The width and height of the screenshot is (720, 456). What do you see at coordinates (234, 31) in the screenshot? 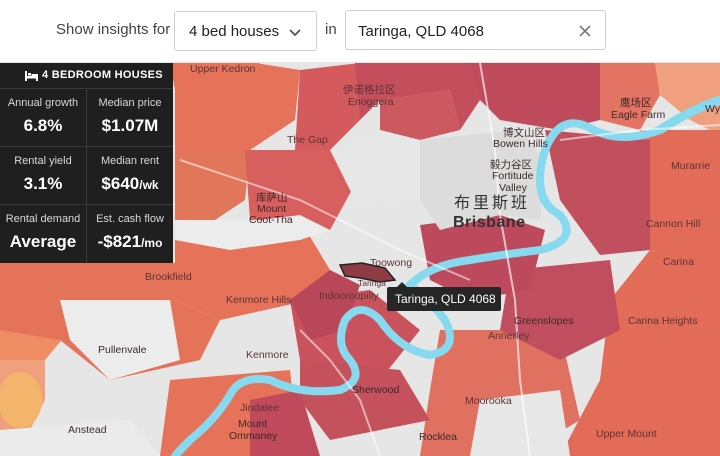
I see `property-type-value: 4 bed houses` at bounding box center [234, 31].